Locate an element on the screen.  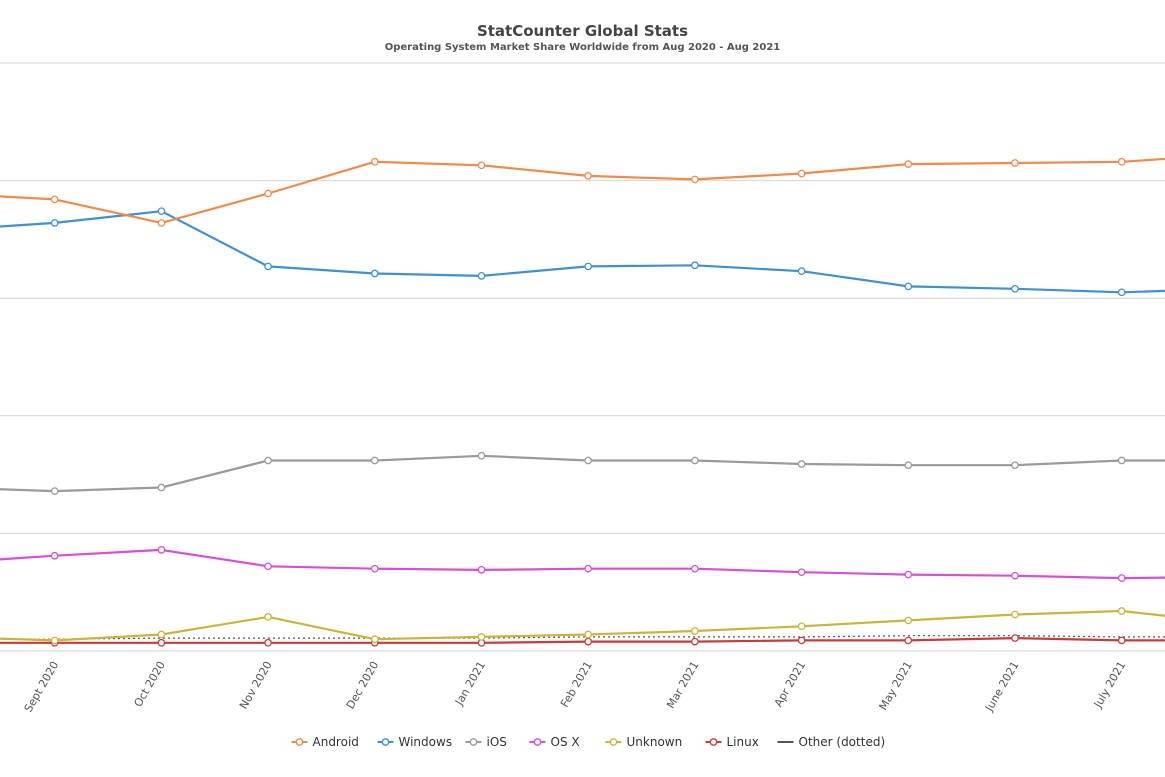
series-line-unknown is located at coordinates (582, 625).